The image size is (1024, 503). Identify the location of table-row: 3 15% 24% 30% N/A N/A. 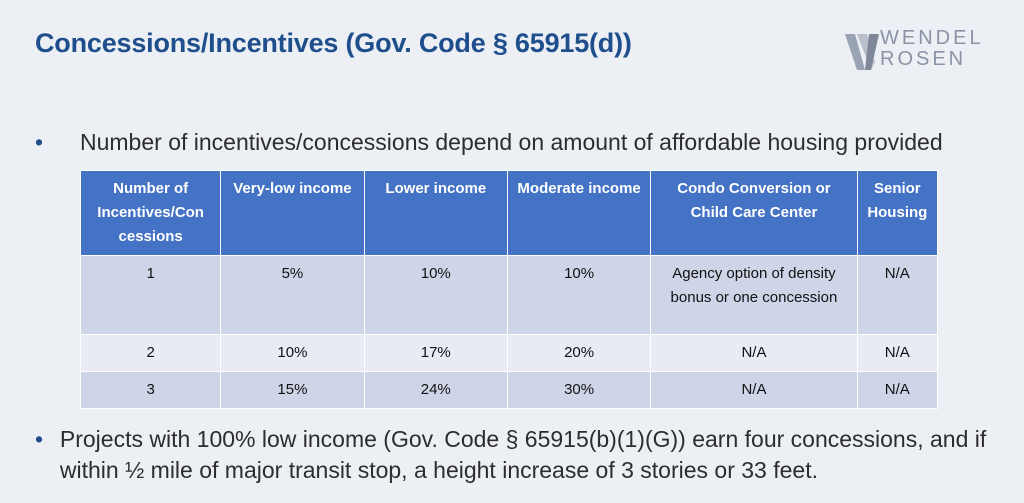
(509, 390).